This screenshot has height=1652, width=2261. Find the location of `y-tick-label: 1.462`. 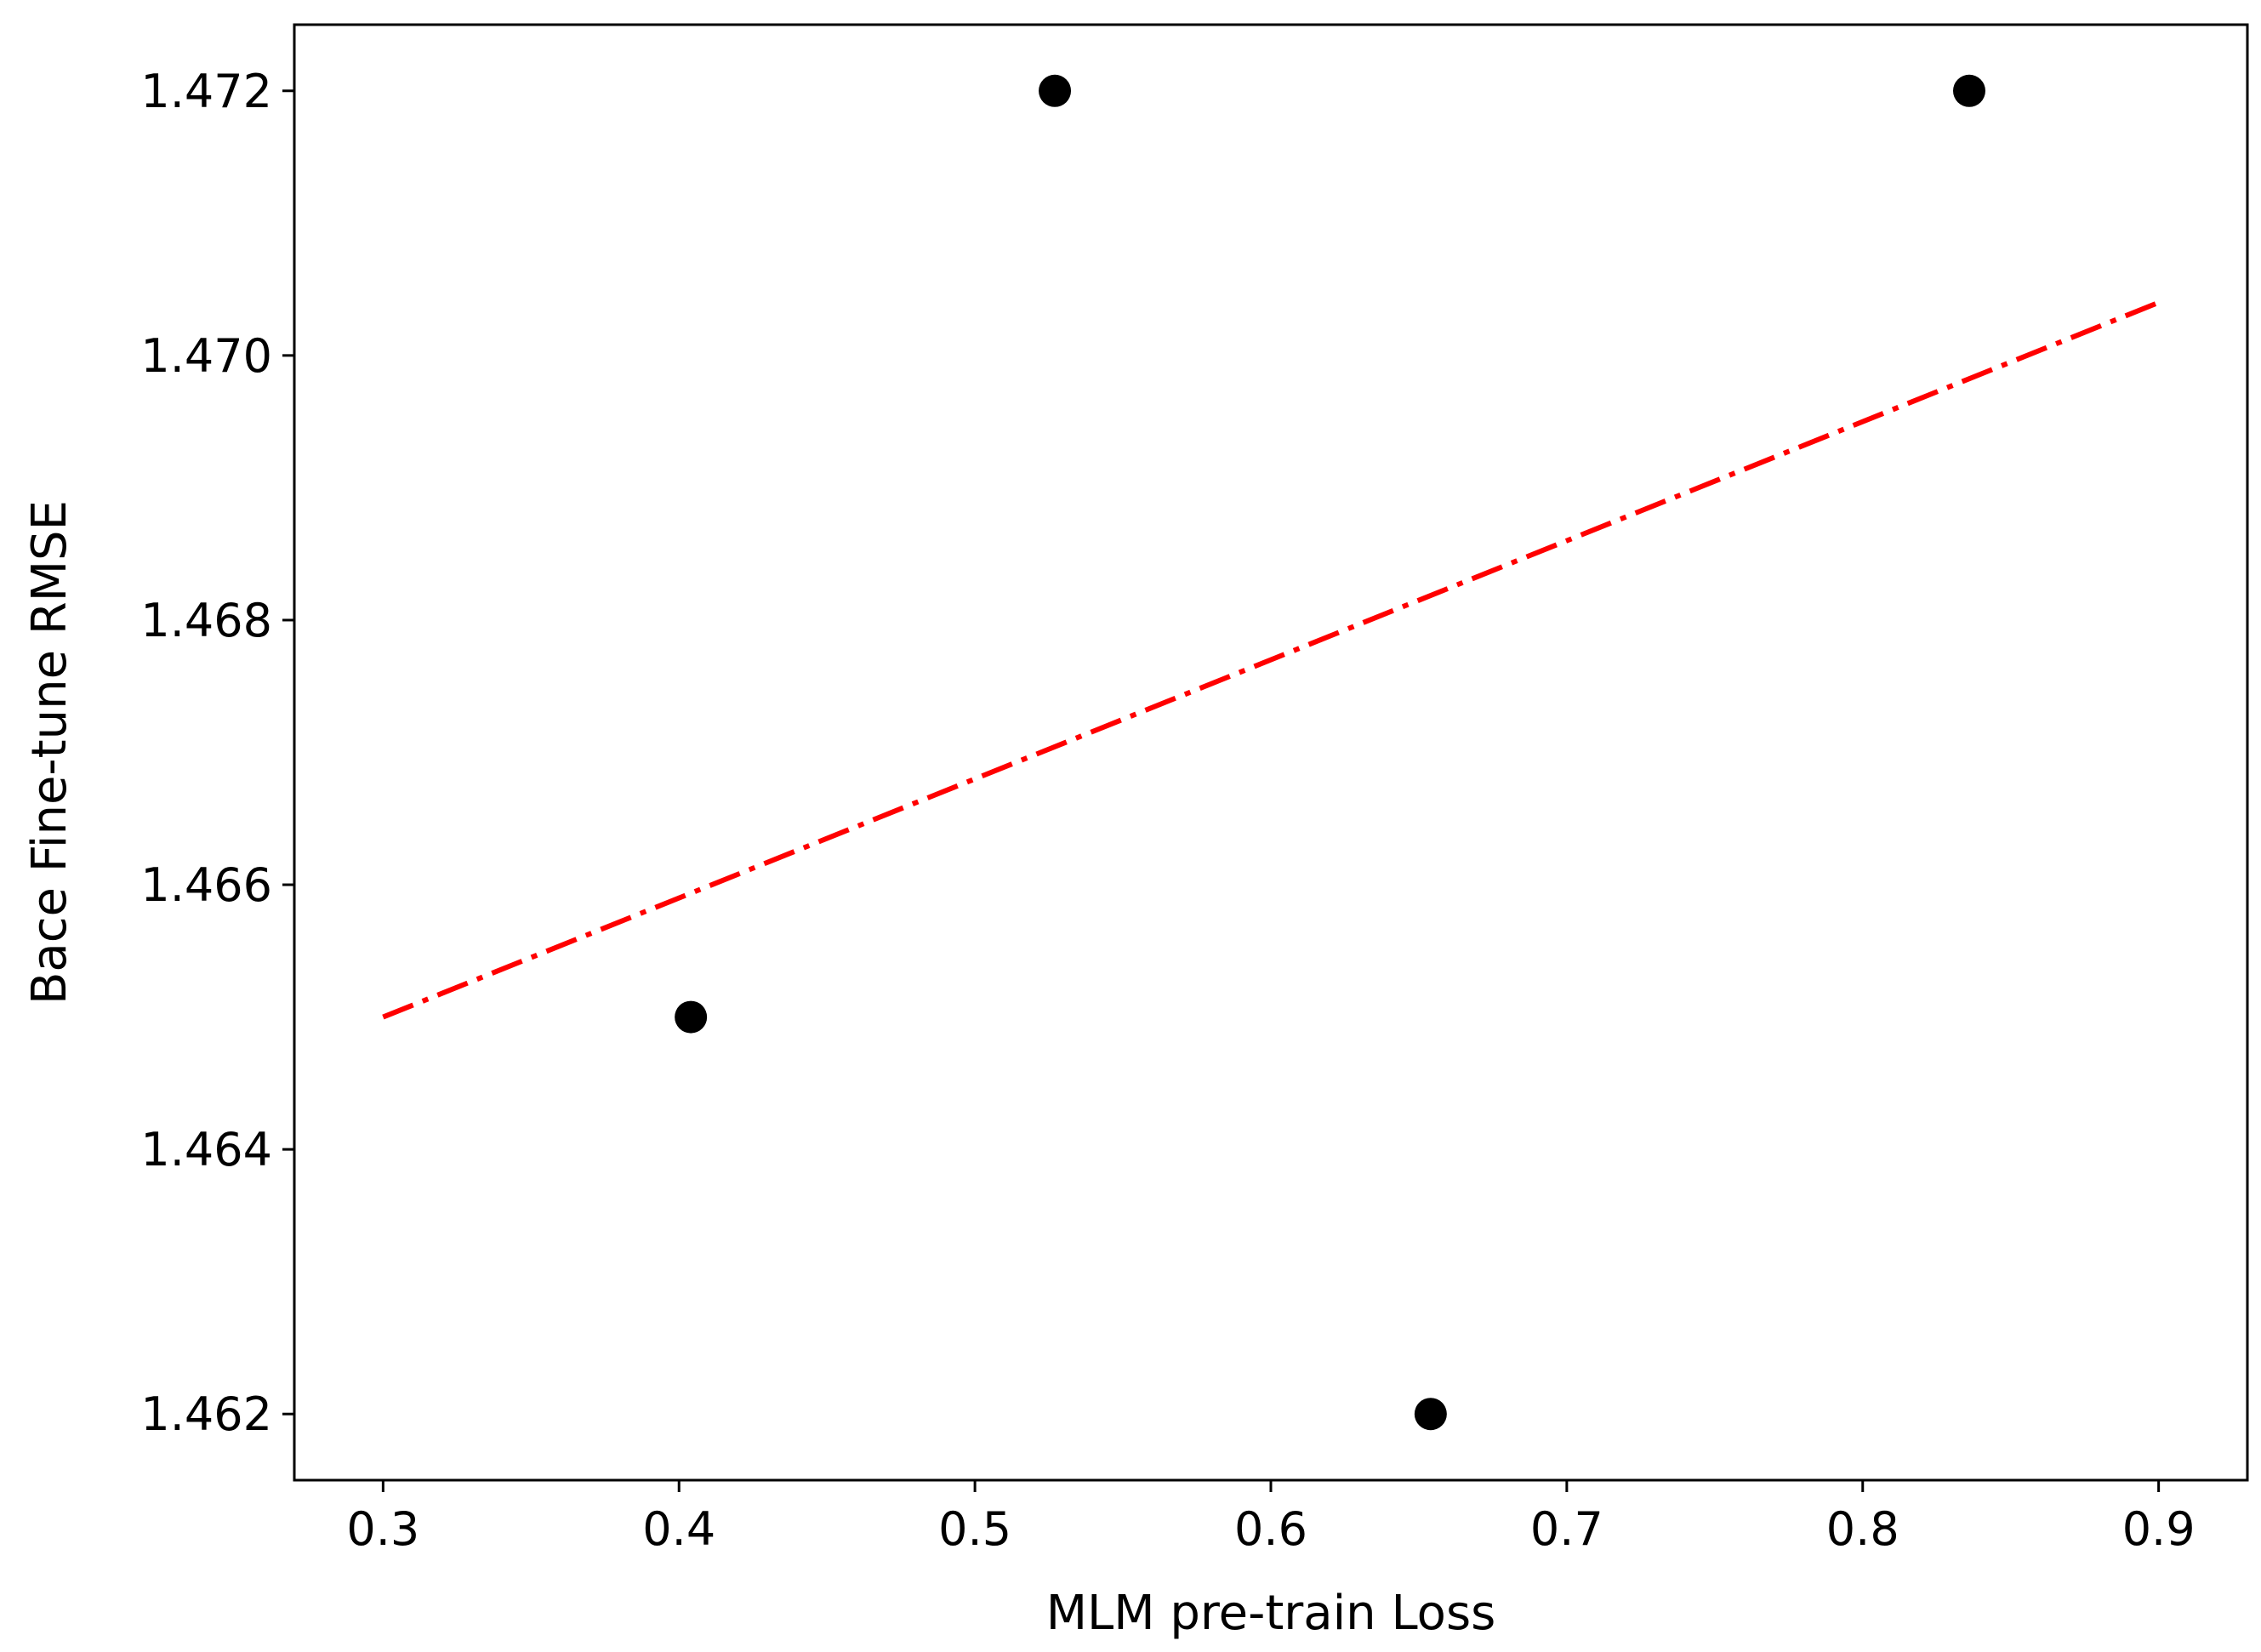

y-tick-label: 1.462 is located at coordinates (206, 1414).